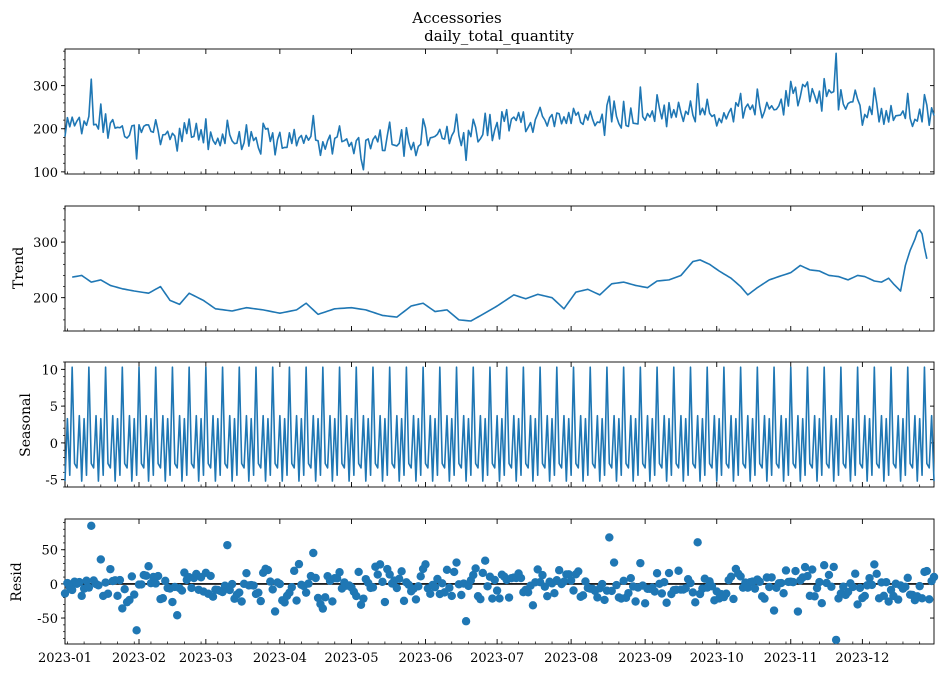 The image size is (942, 675). I want to click on trend-series-line, so click(500, 275).